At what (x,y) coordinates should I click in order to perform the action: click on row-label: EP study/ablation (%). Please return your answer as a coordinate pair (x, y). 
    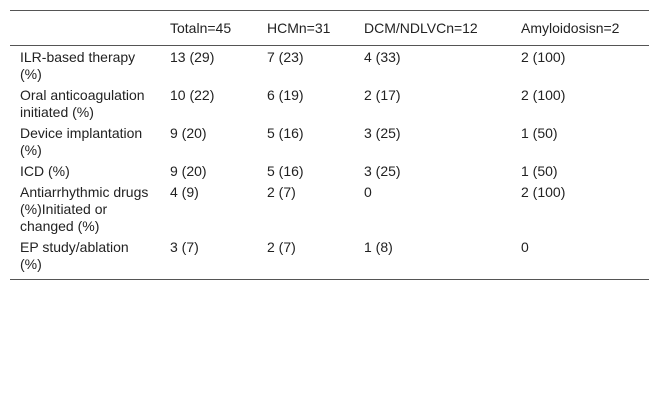
    Looking at the image, I should click on (74, 255).